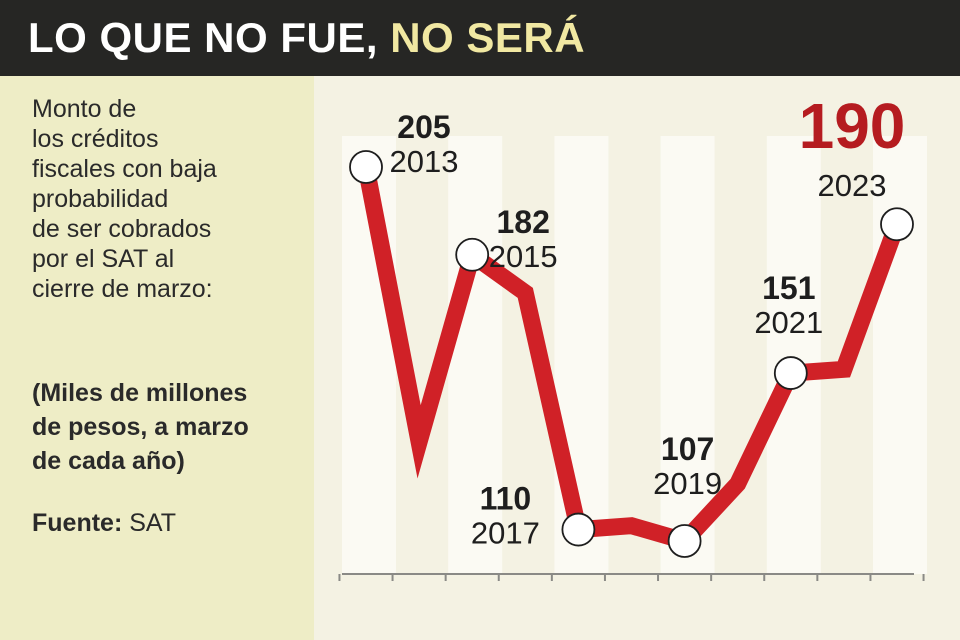 This screenshot has width=960, height=640. Describe the element at coordinates (852, 126) in the screenshot. I see `data-value-label: 190` at that location.